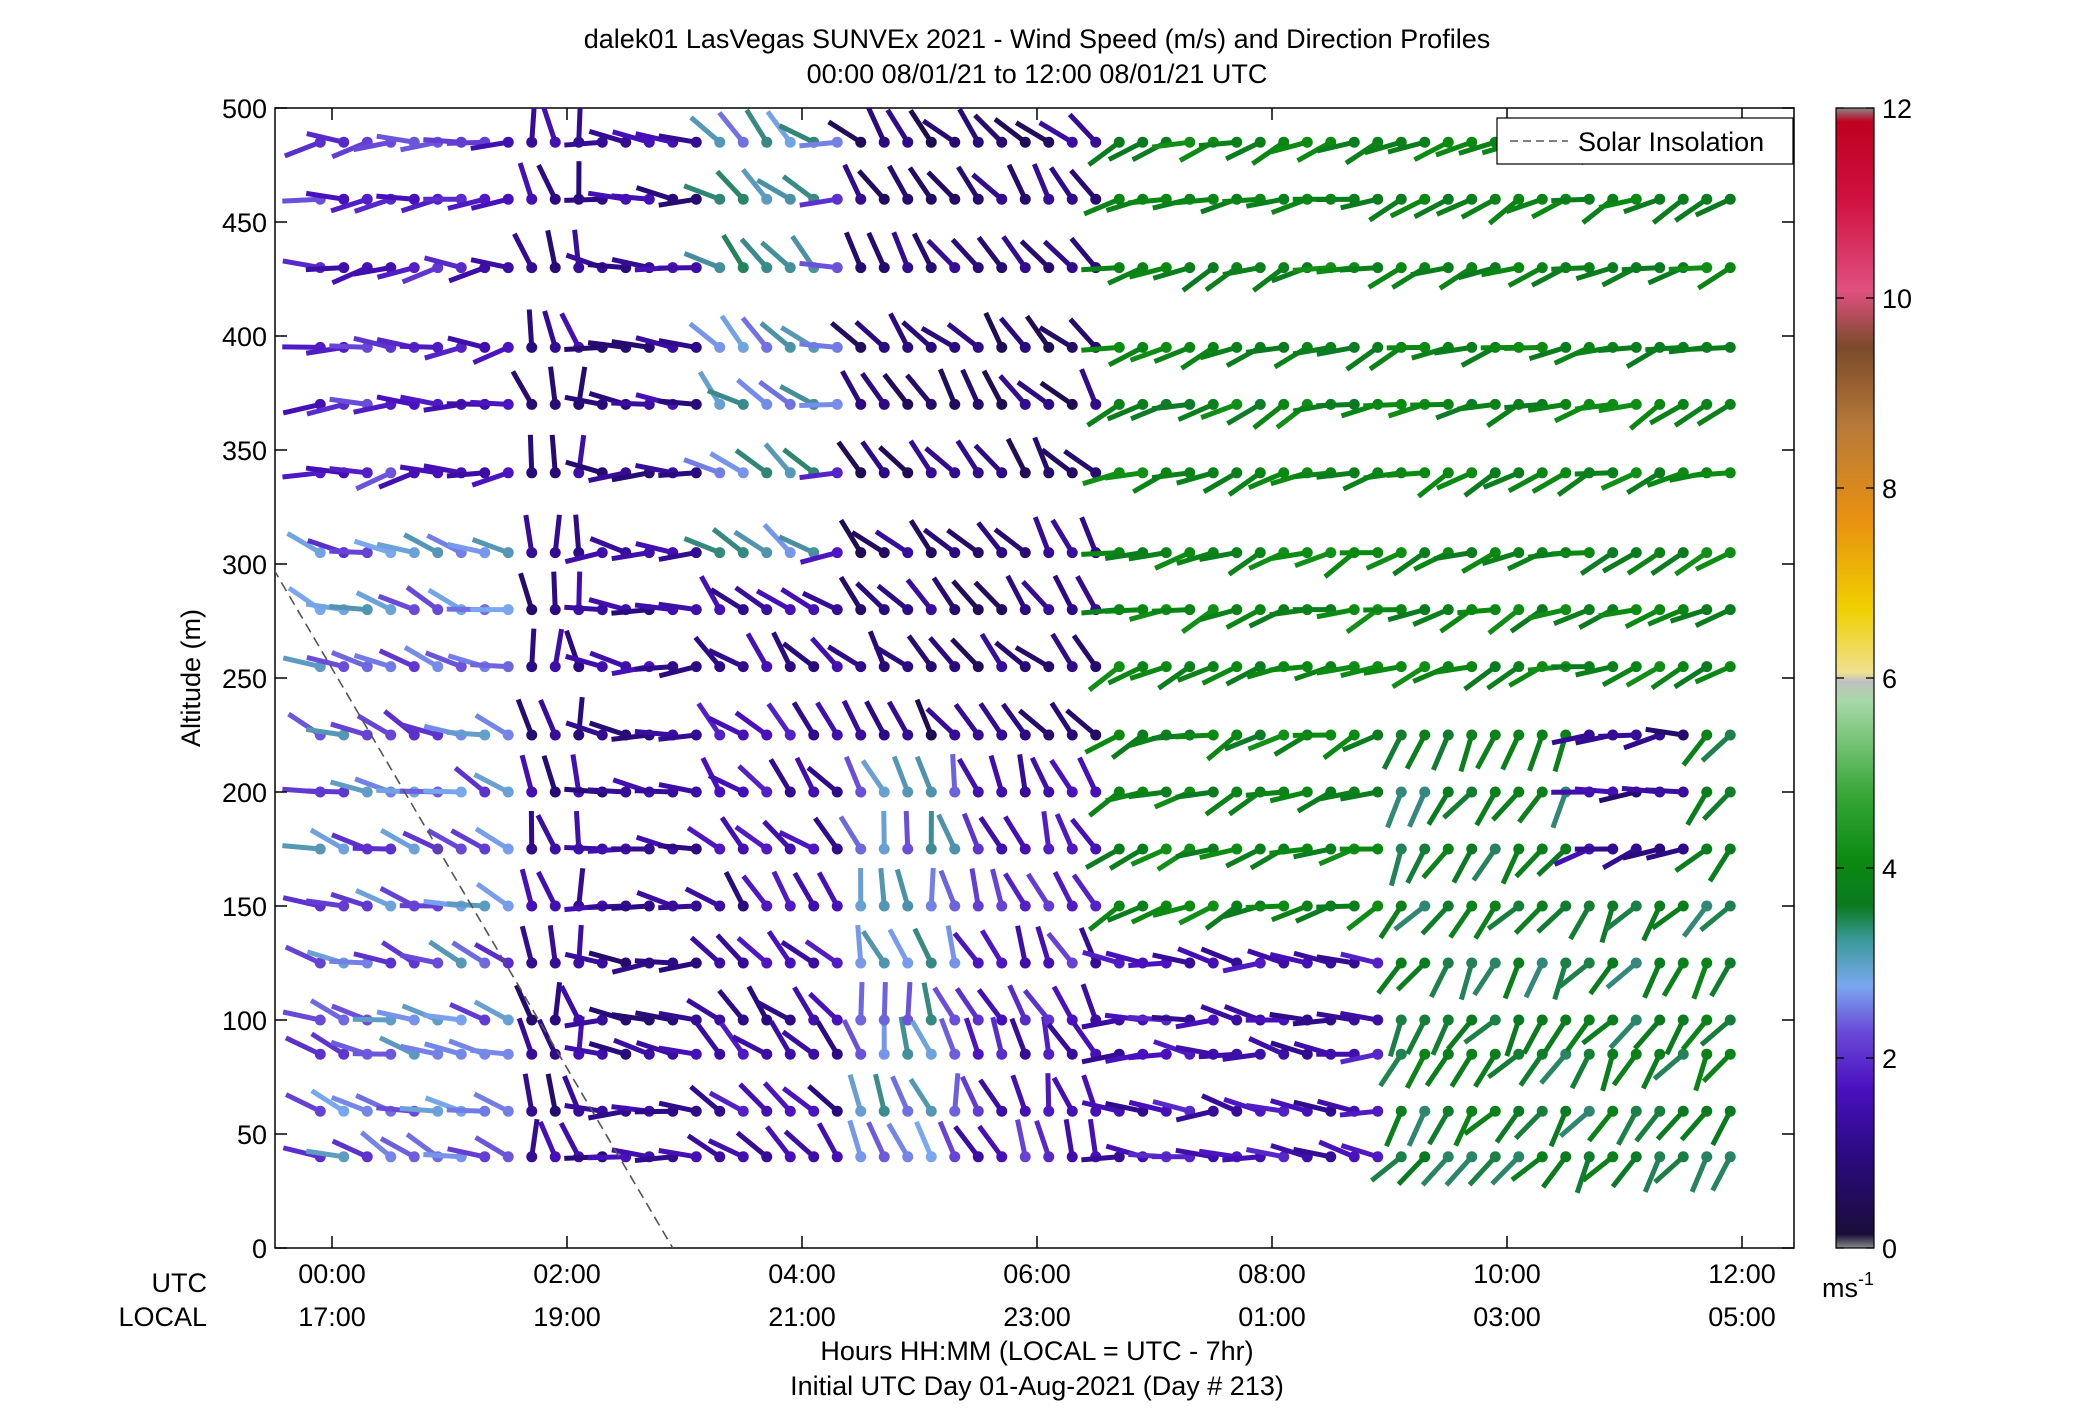 The height and width of the screenshot is (1425, 2098). I want to click on legend-label: Solar Insolation, so click(1671, 142).